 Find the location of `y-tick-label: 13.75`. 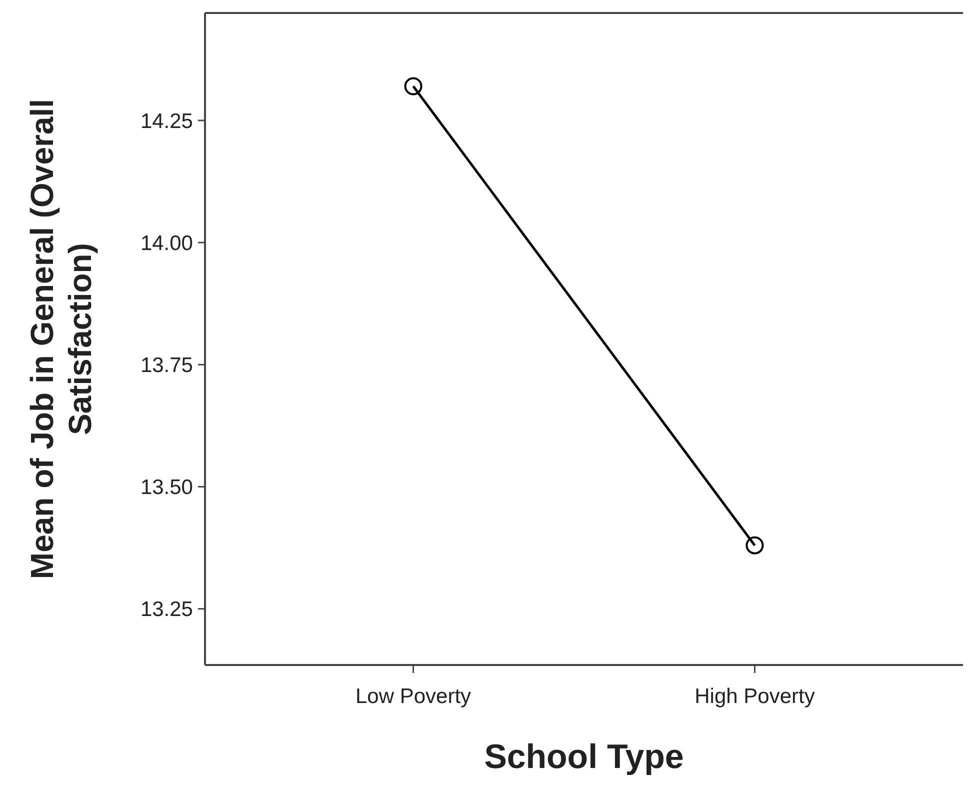

y-tick-label: 13.75 is located at coordinates (166, 365).